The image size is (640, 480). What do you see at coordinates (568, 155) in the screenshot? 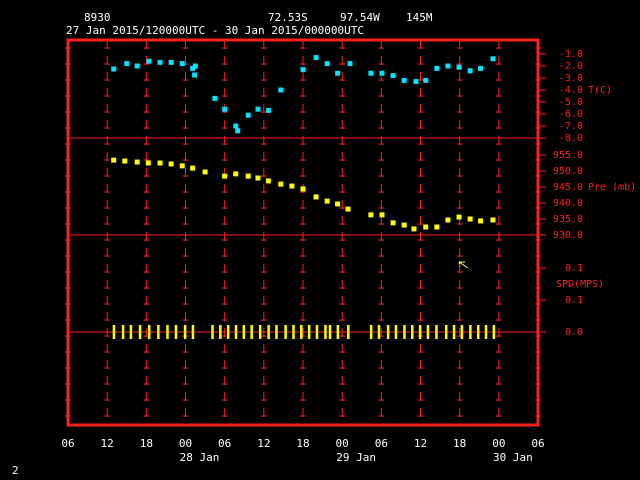
I see `y-tick-label: 955.0` at bounding box center [568, 155].